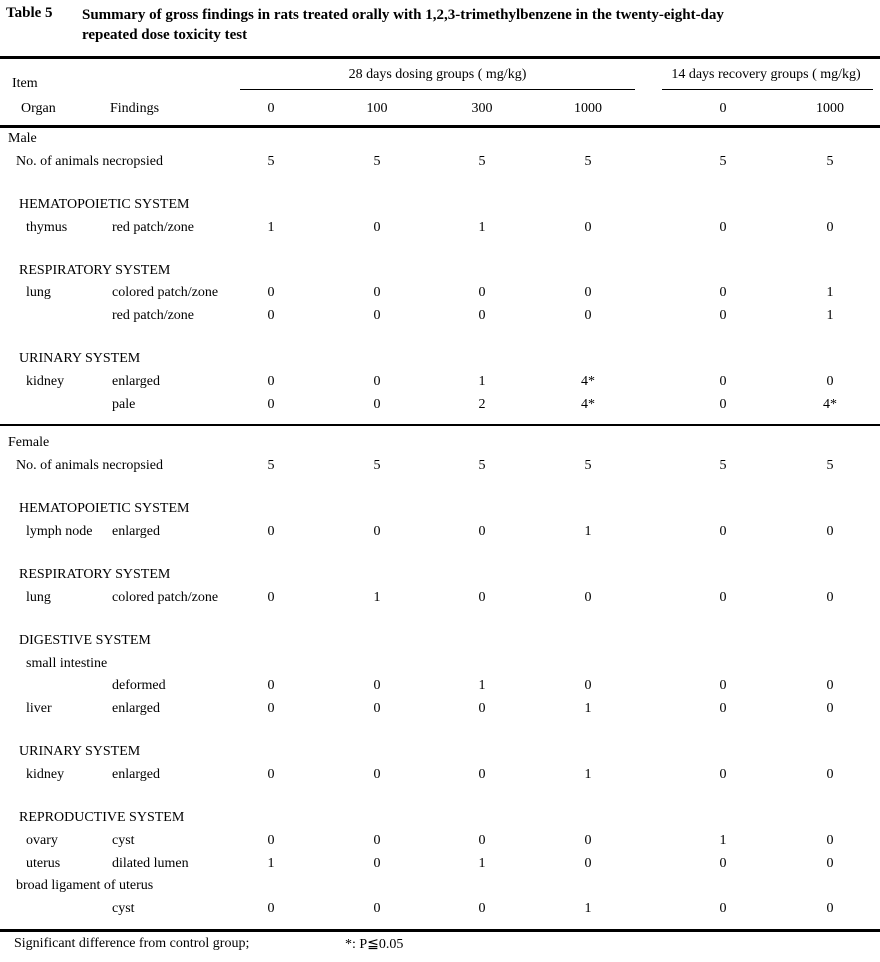 This screenshot has width=880, height=962. I want to click on table-row: lung colored patch/zone 0 0 0 0 0 1, so click(440, 293).